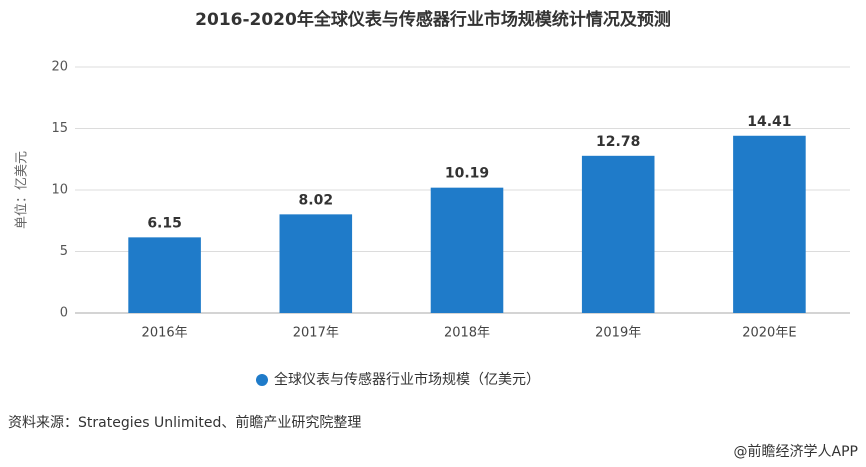 The height and width of the screenshot is (467, 866). Describe the element at coordinates (467, 333) in the screenshot. I see `x-tick-label: 2018年` at that location.